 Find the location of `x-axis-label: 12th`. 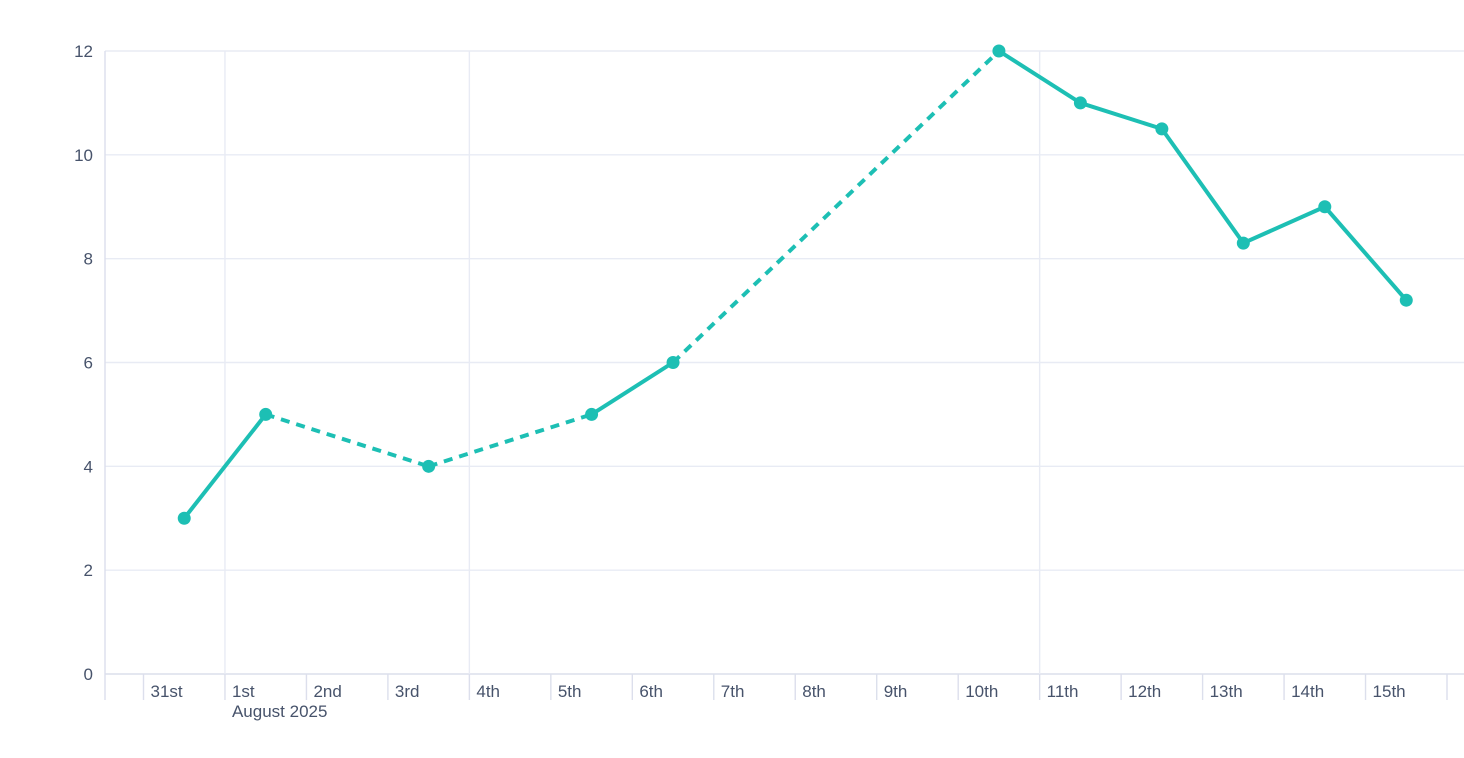

x-axis-label: 12th is located at coordinates (1144, 691).